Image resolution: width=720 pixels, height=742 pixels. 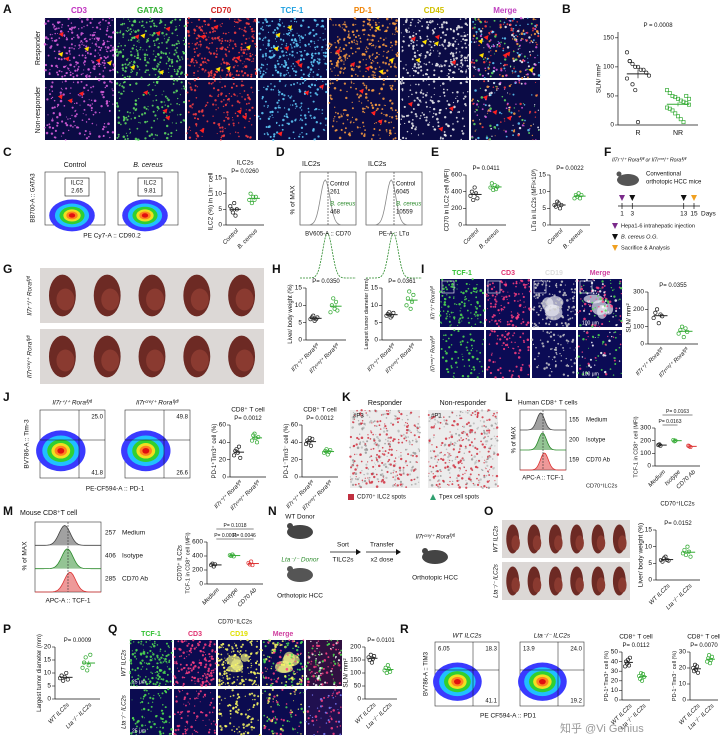 What do you see at coordinates (97, 418) in the screenshot?
I see `quadrant-value: 25.0` at bounding box center [97, 418].